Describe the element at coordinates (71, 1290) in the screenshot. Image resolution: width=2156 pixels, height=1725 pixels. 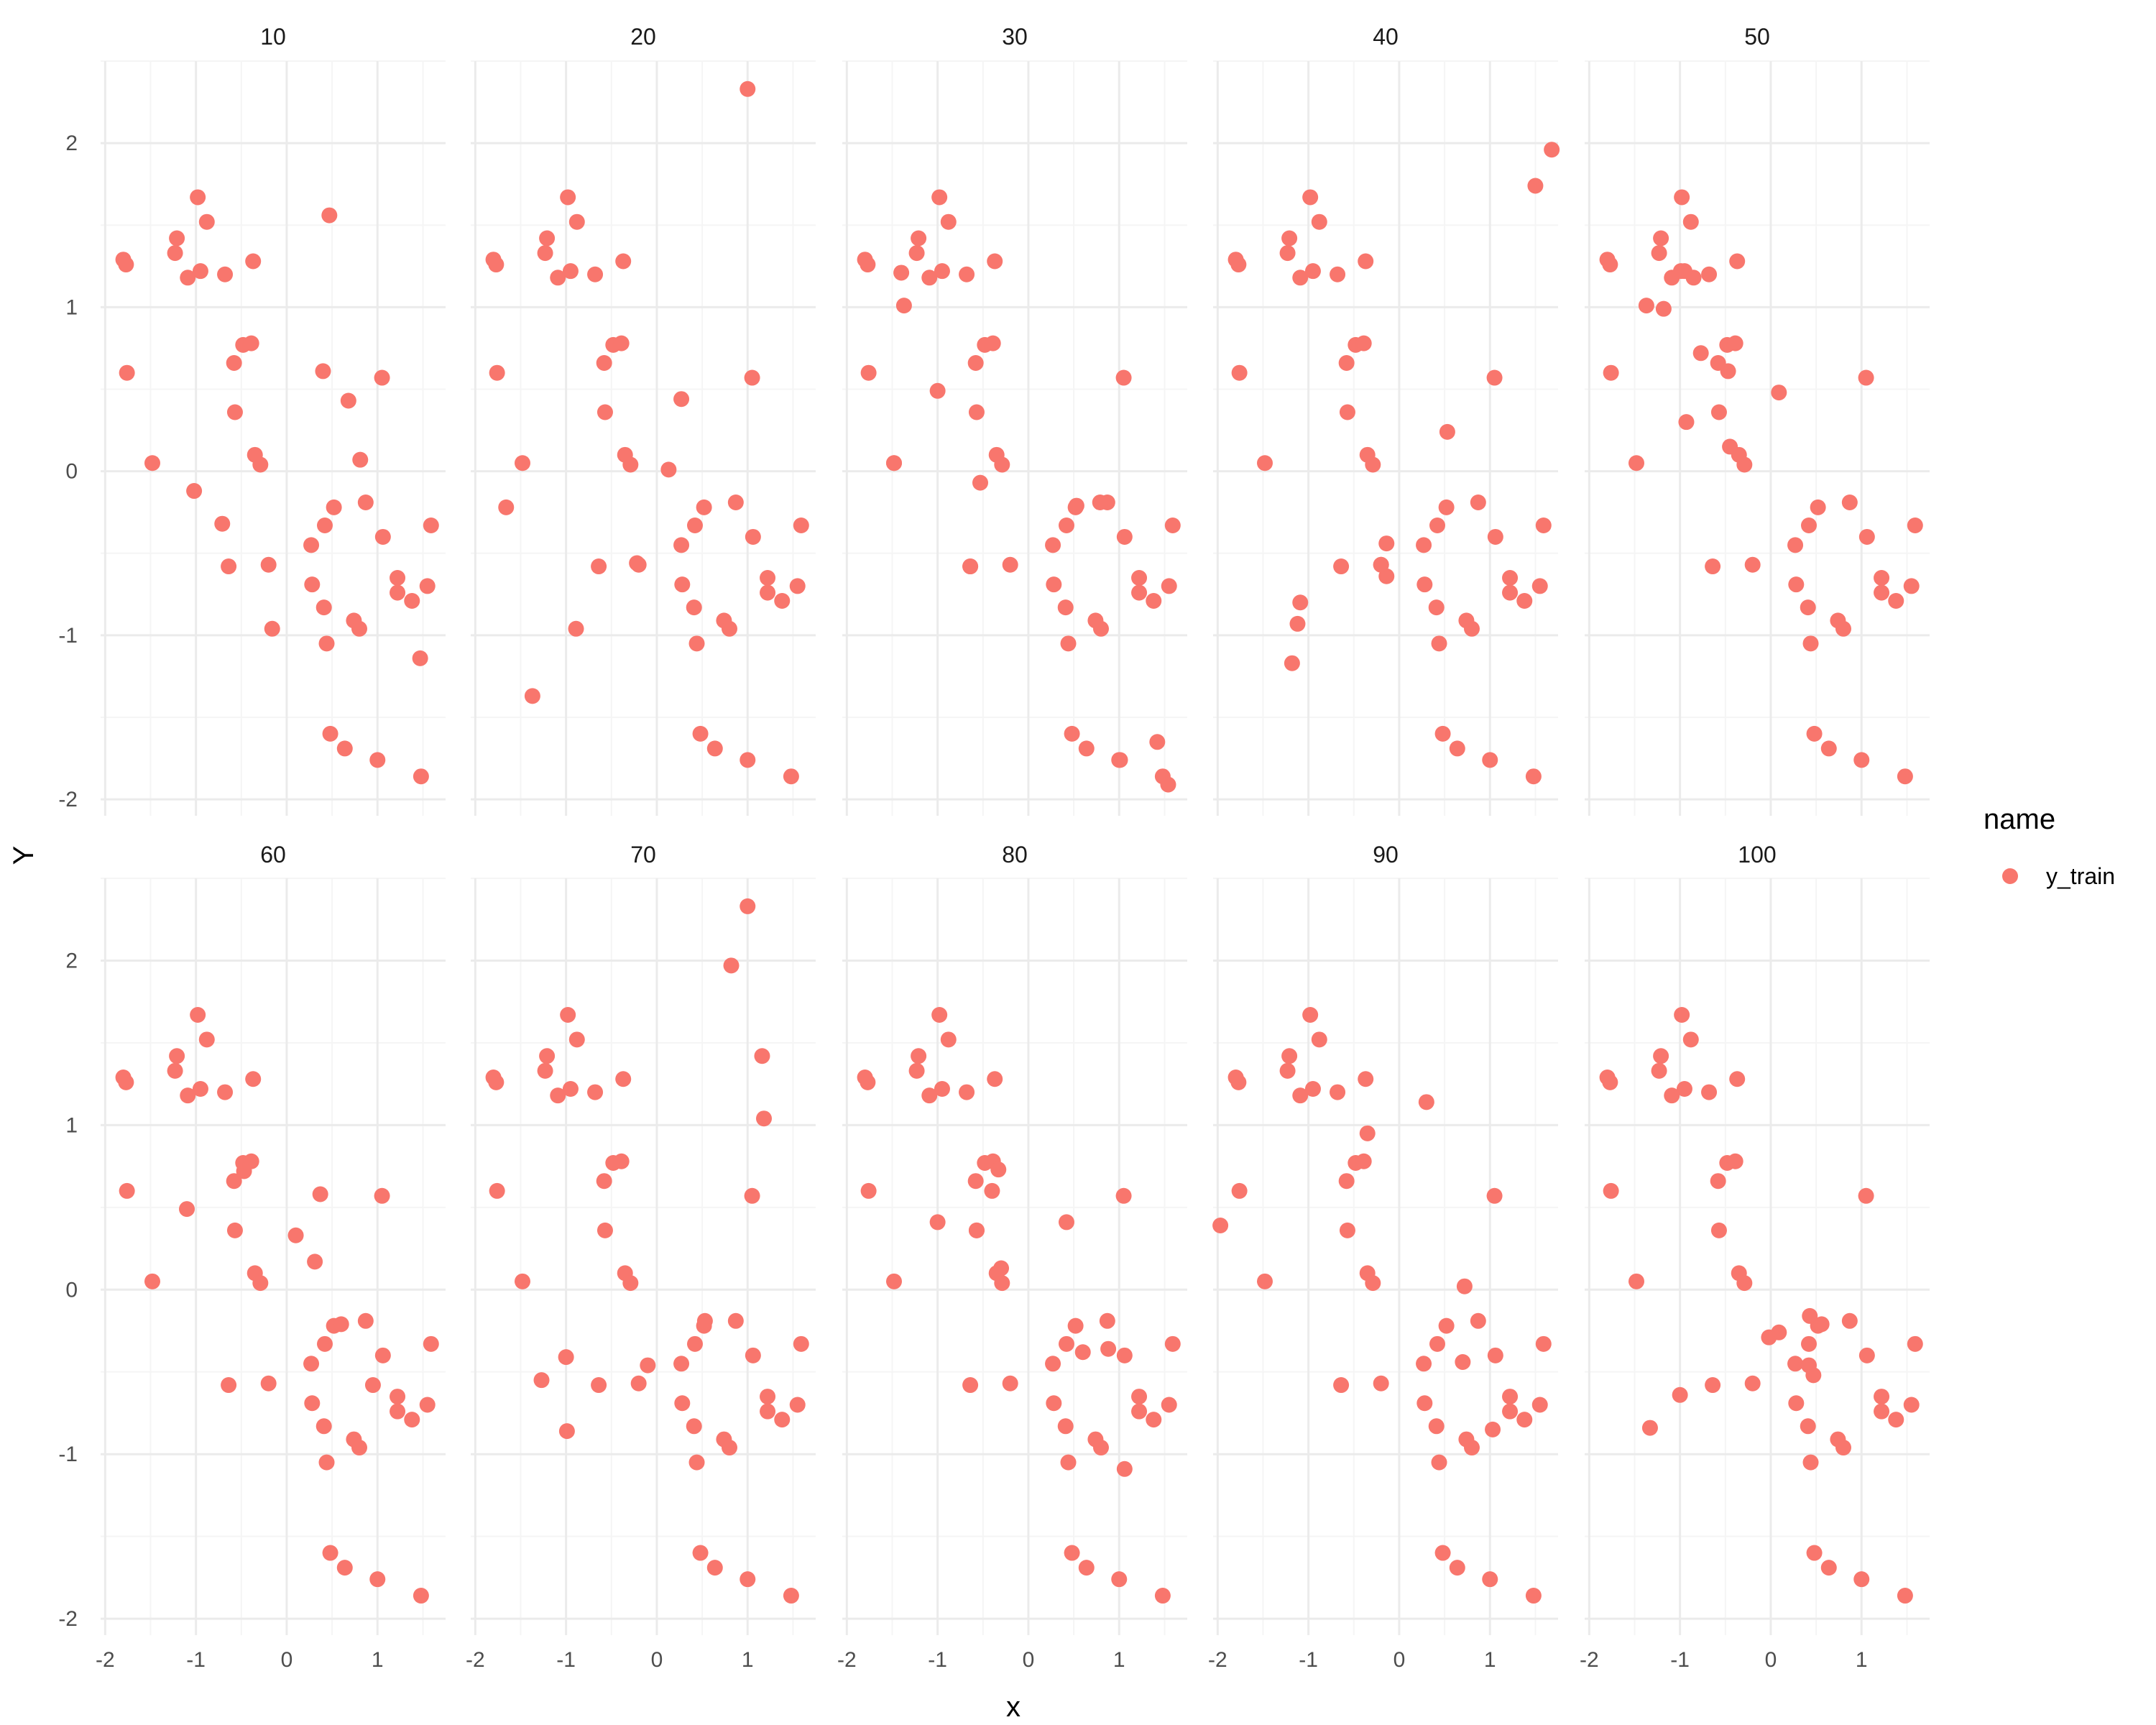
I see `y-tick-label: 0` at that location.